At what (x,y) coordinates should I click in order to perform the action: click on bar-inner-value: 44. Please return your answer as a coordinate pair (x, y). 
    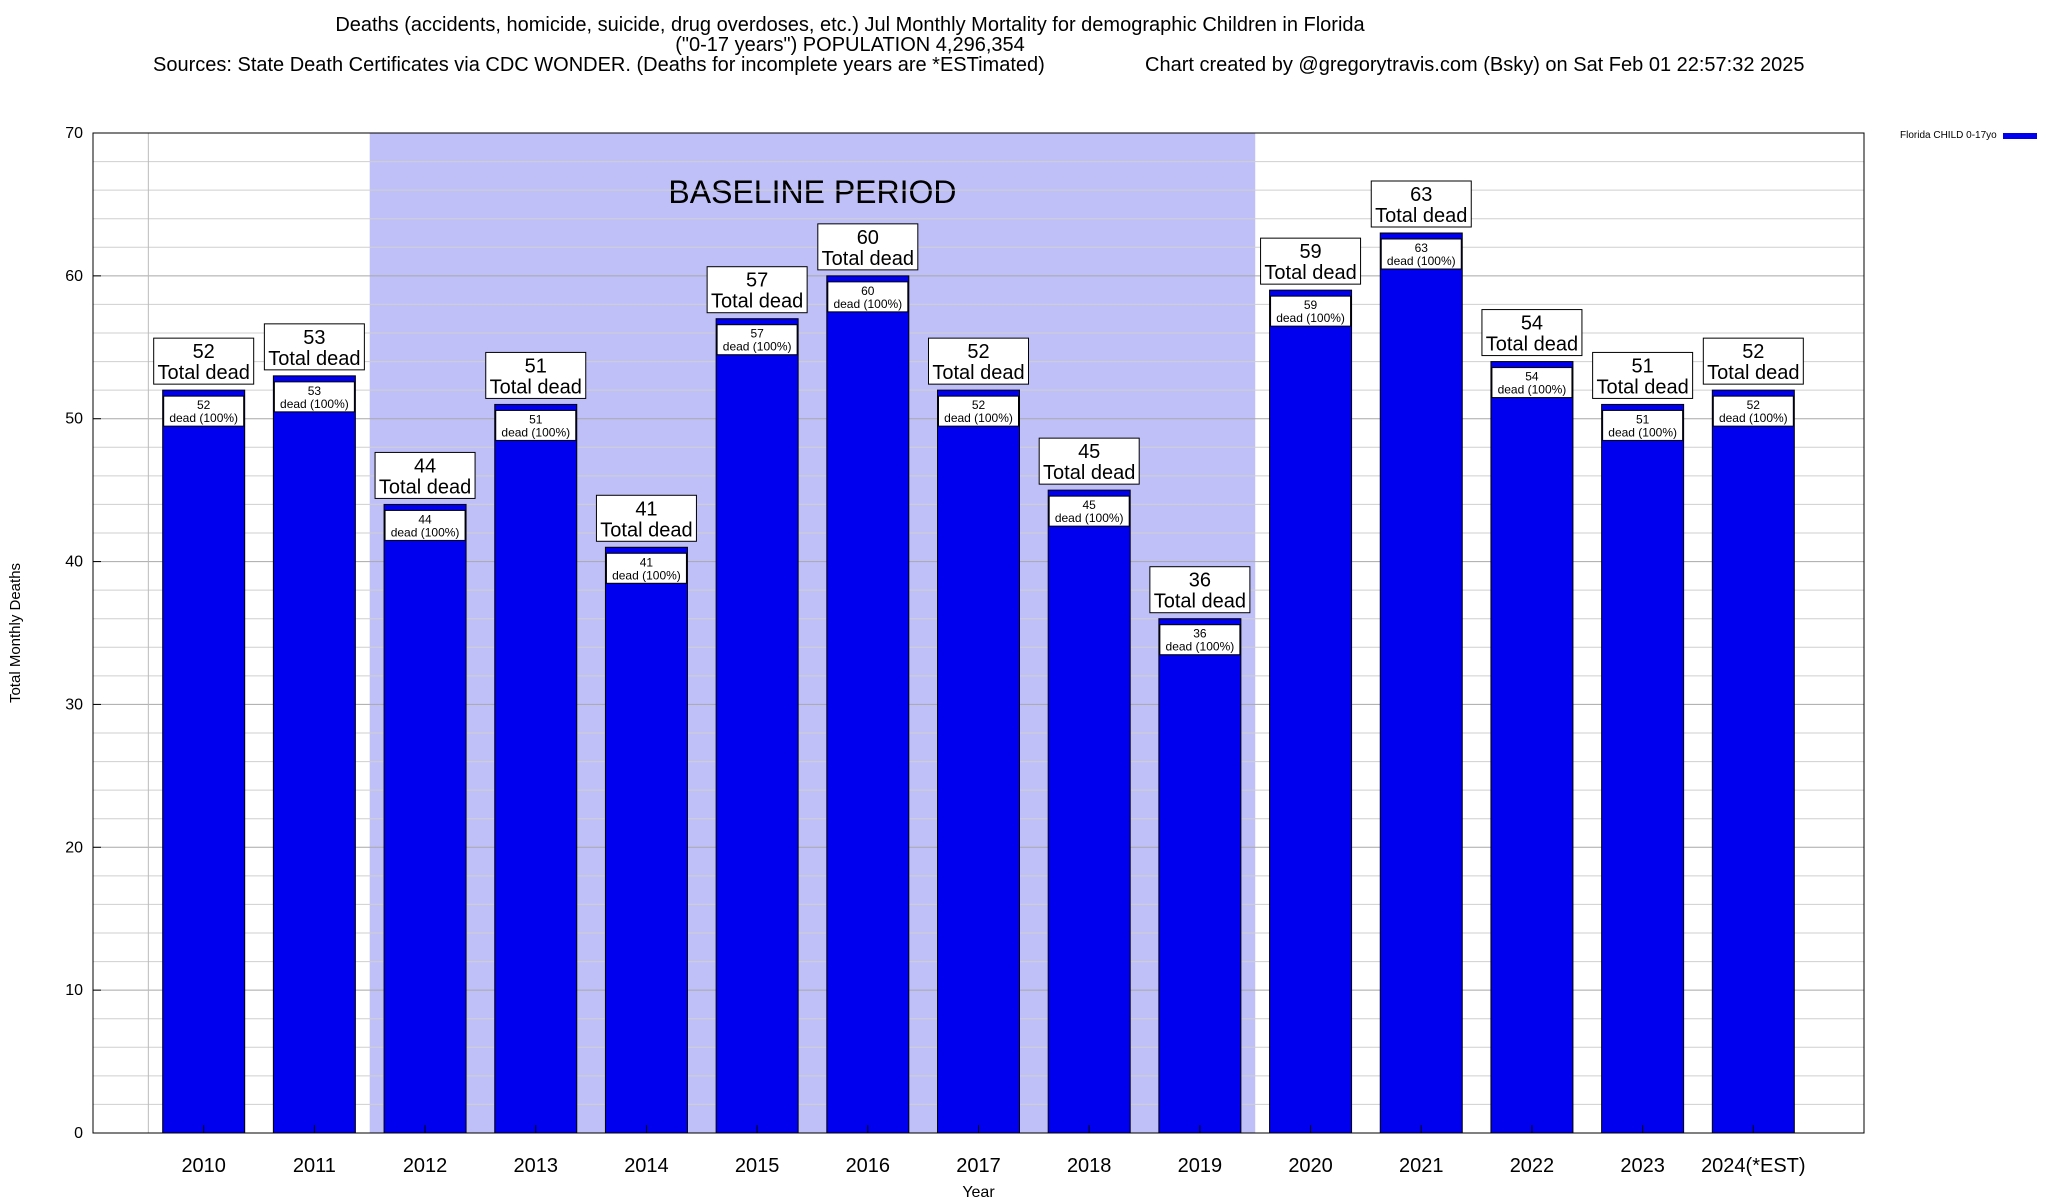
    Looking at the image, I should click on (425, 519).